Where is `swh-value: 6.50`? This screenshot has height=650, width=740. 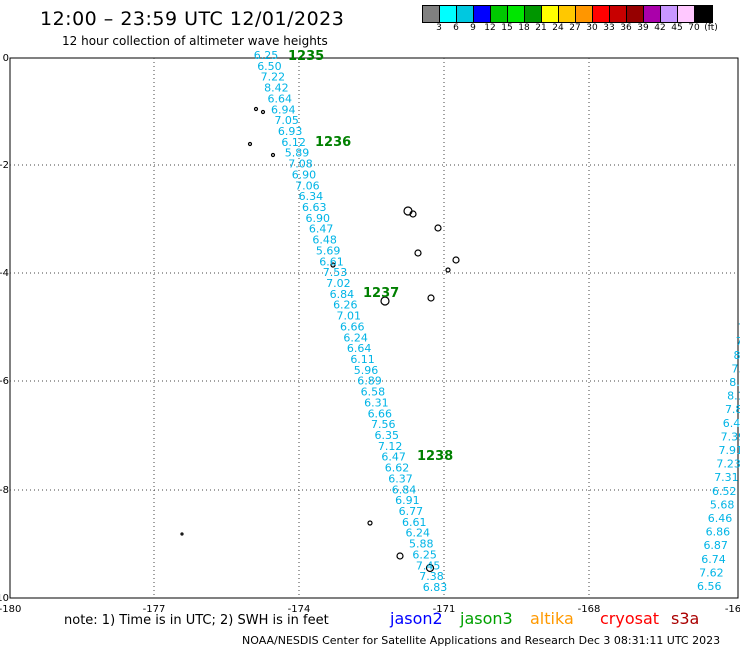
swh-value: 6.50 is located at coordinates (269, 66).